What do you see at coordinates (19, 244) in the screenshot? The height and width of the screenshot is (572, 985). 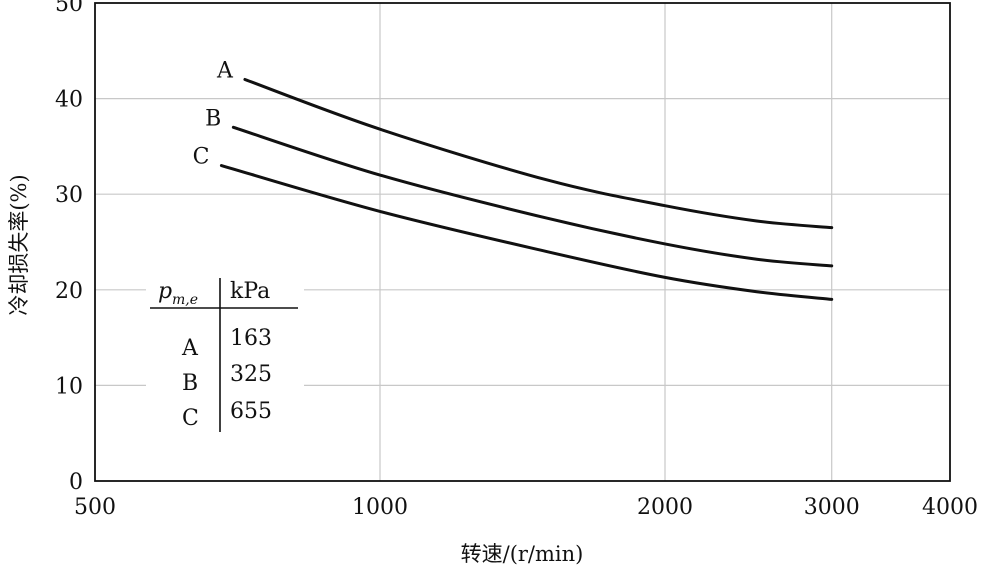 I see `y-axis-title: 冷却损失率(%)` at bounding box center [19, 244].